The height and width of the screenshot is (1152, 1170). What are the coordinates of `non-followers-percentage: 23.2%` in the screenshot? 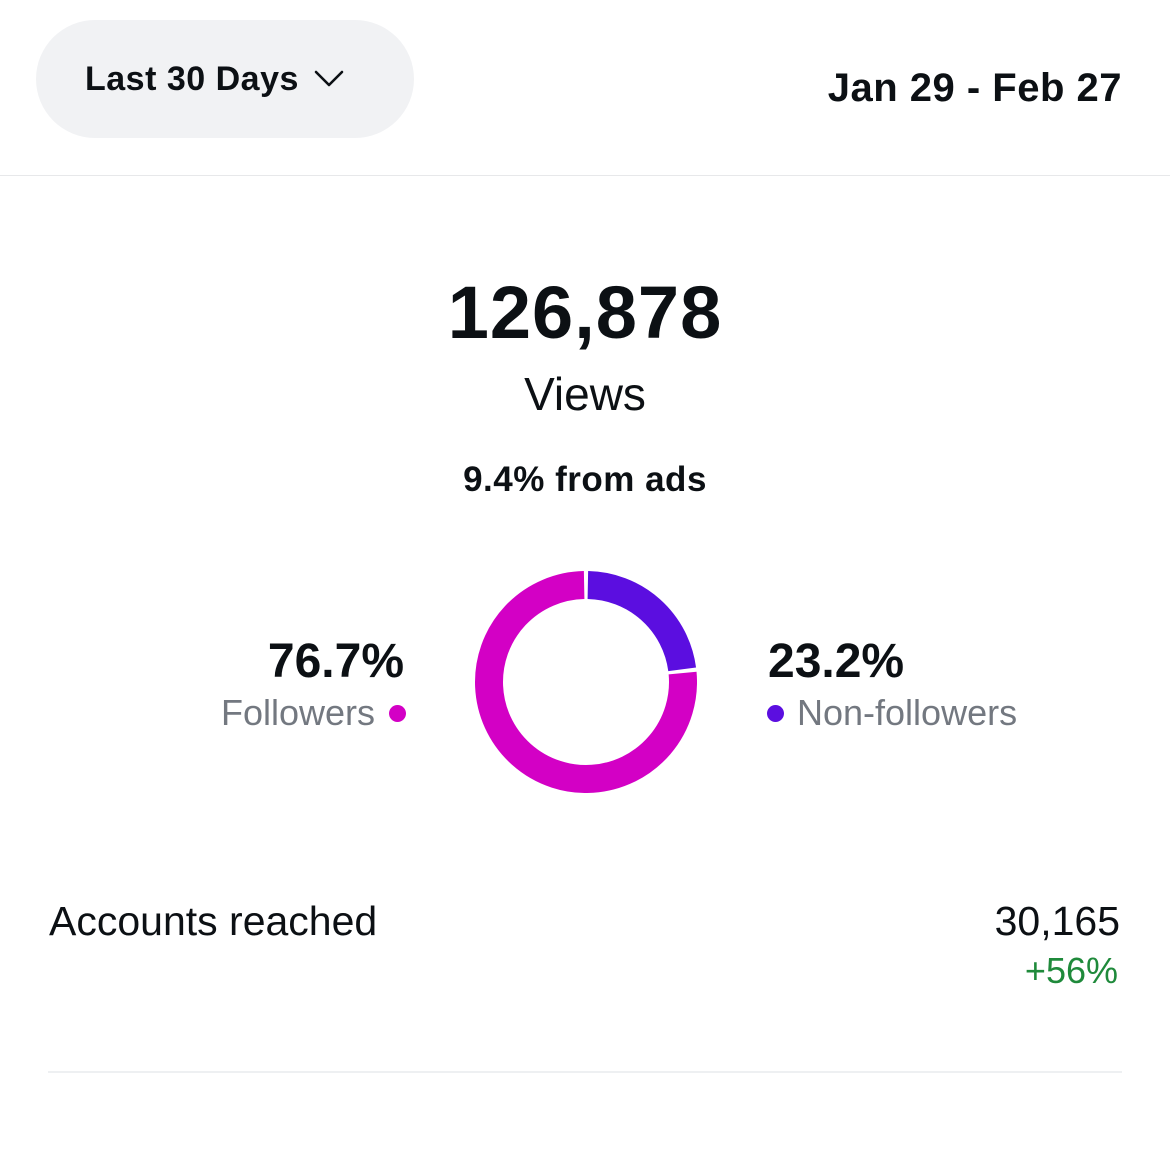 It's located at (836, 661).